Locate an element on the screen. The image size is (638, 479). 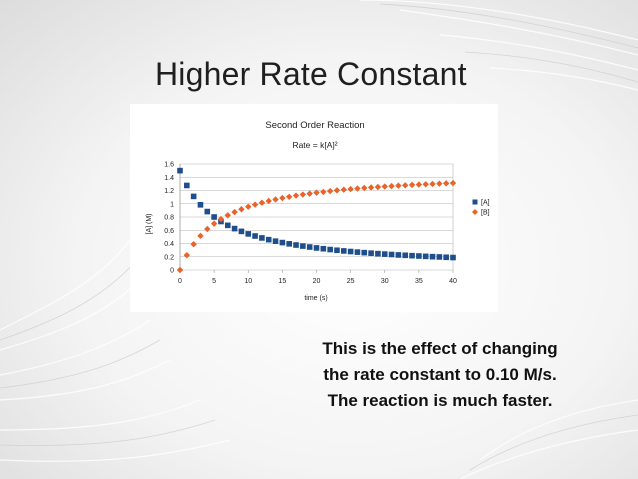
x-tick-label: 40 is located at coordinates (453, 281).